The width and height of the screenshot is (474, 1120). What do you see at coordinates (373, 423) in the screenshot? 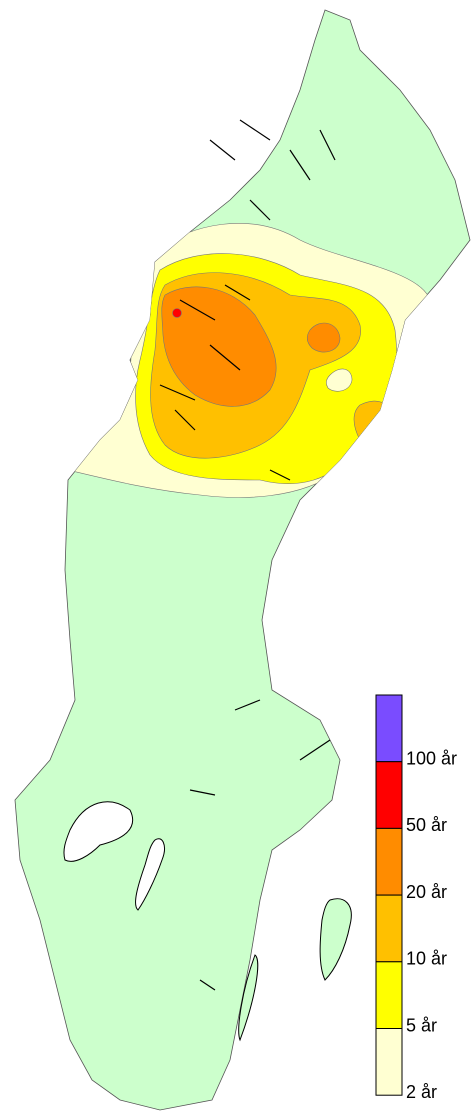
I see `zone-10yr-east` at bounding box center [373, 423].